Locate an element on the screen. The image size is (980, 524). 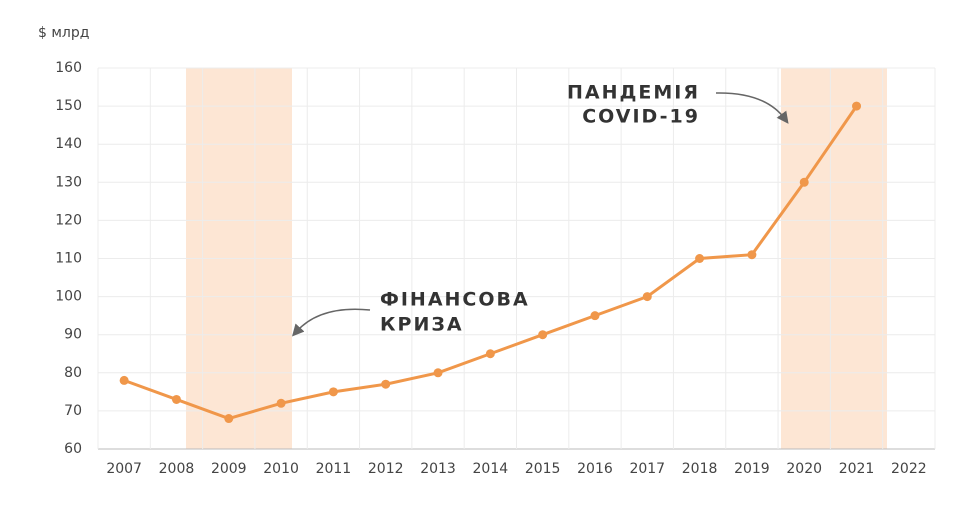
x-tick-label: 2008 is located at coordinates (177, 469).